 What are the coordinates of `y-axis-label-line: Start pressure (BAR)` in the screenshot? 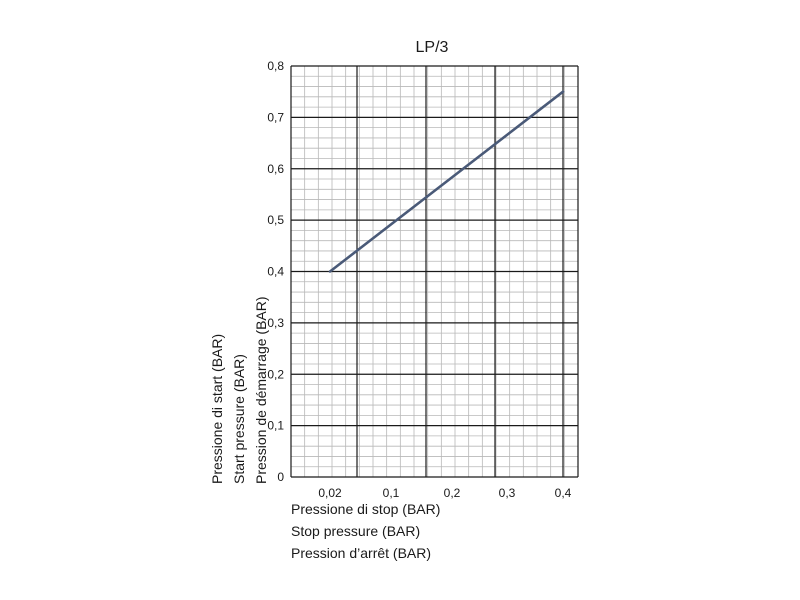 It's located at (239, 419).